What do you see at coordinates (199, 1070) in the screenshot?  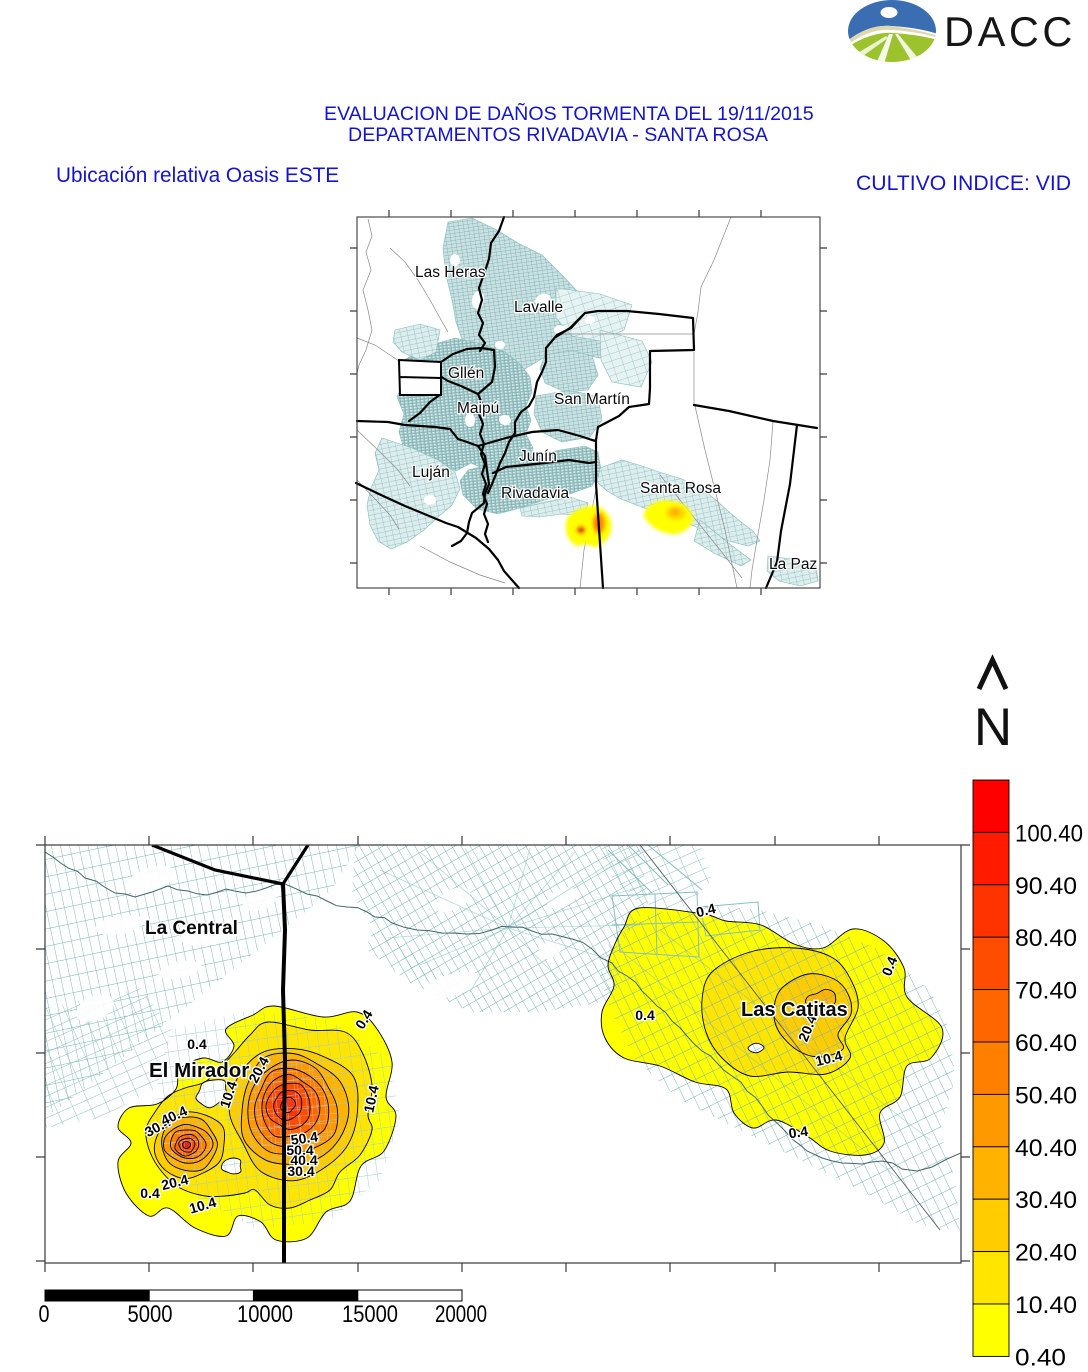 I see `svg-text: El Mirador` at bounding box center [199, 1070].